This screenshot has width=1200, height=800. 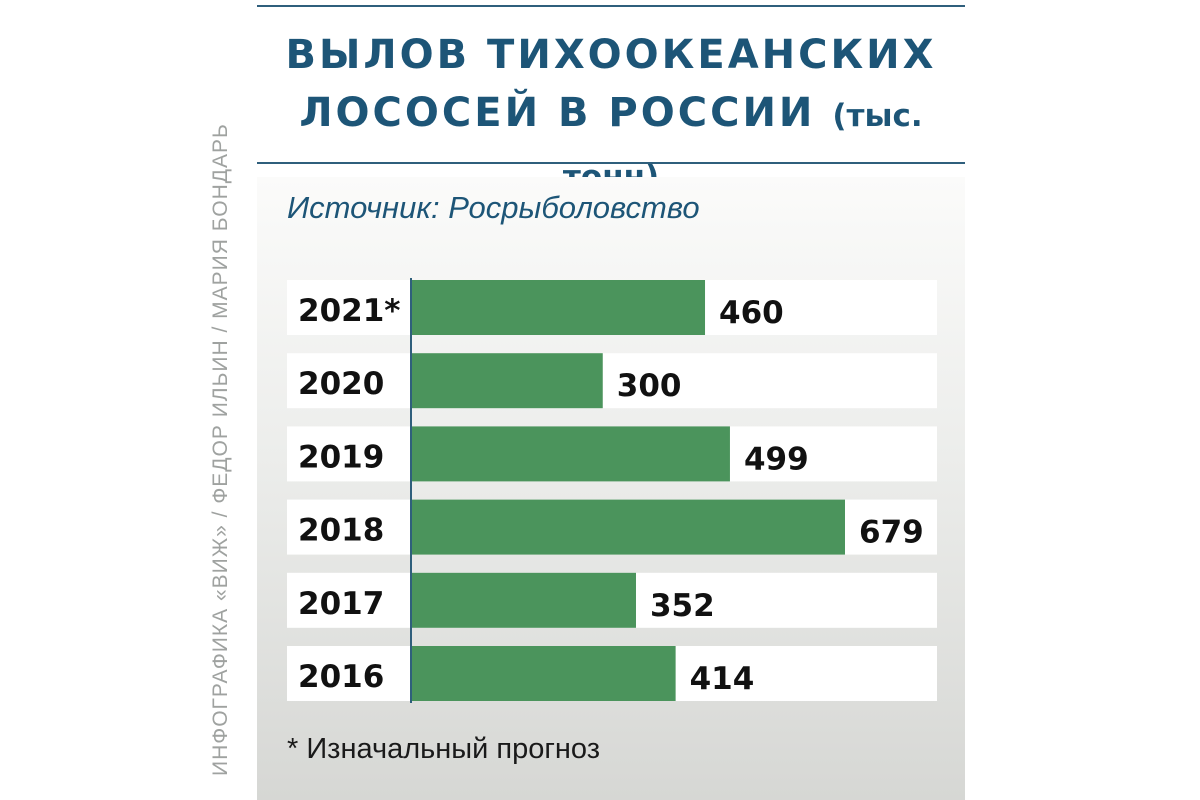 What do you see at coordinates (341, 531) in the screenshot?
I see `year-label: 2018` at bounding box center [341, 531].